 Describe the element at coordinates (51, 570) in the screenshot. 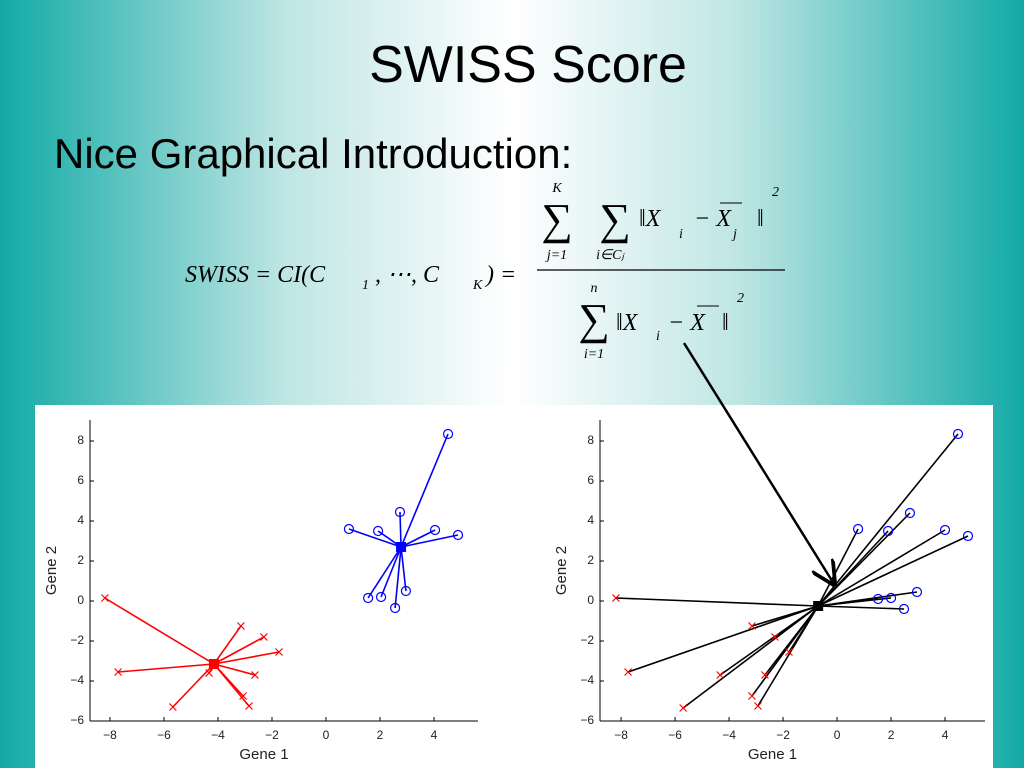

I see `y-axis-label: Gene 2` at that location.